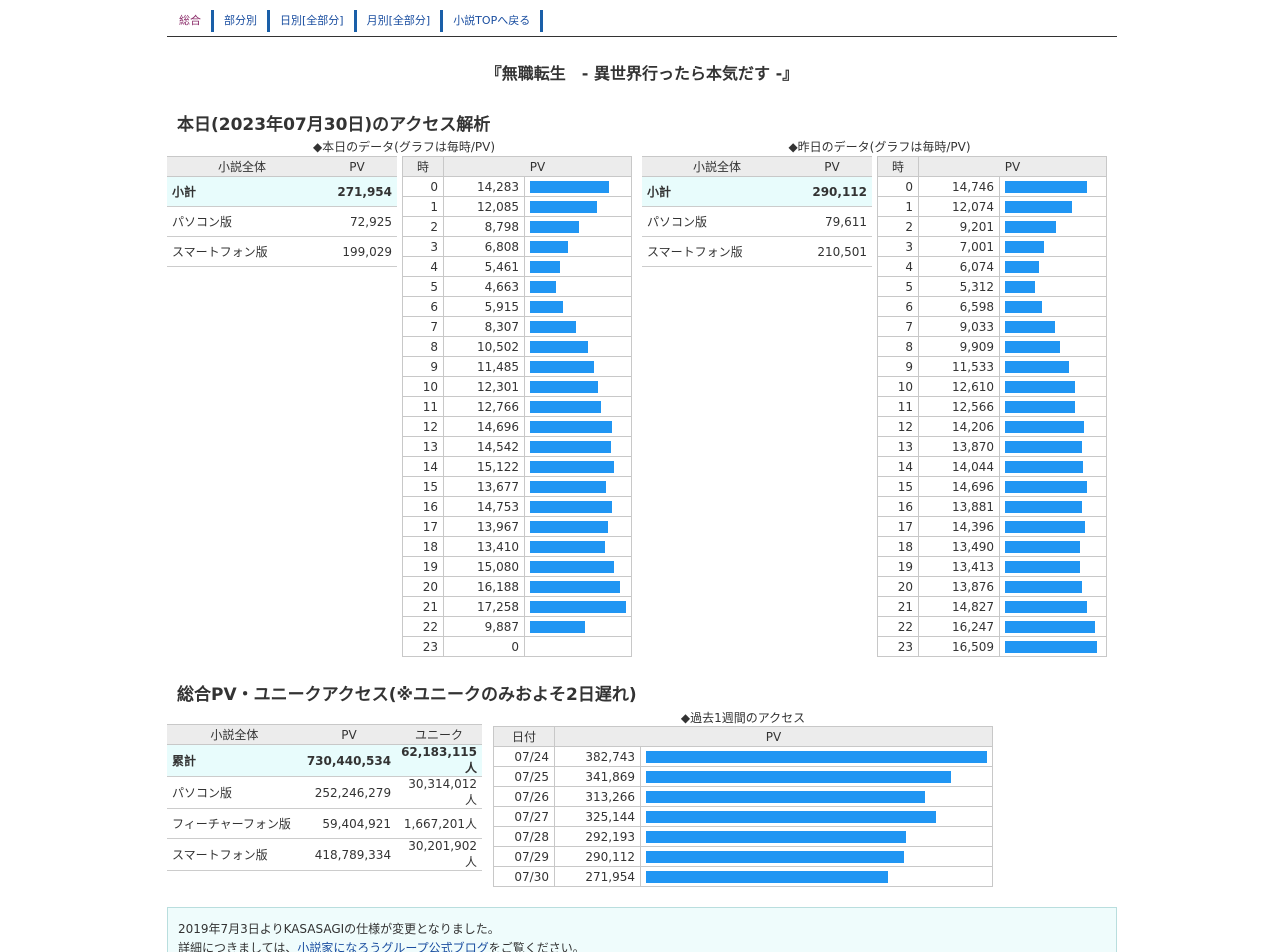 The height and width of the screenshot is (952, 1284). I want to click on row-label: 13, so click(423, 446).